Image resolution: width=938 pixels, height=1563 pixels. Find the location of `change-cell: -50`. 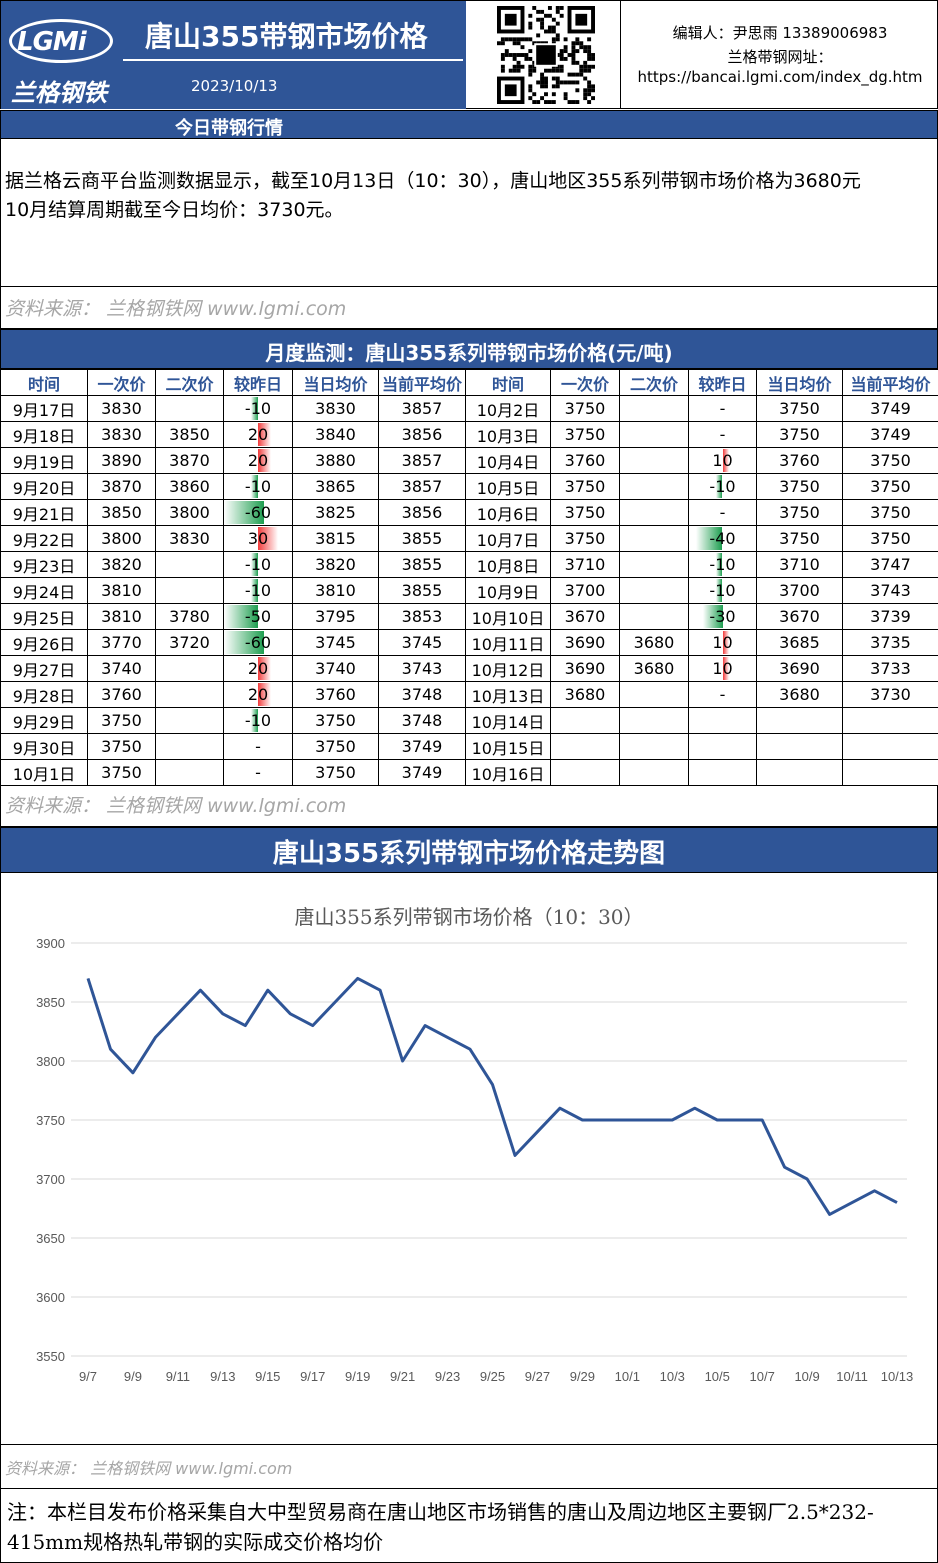

change-cell: -50 is located at coordinates (258, 616).